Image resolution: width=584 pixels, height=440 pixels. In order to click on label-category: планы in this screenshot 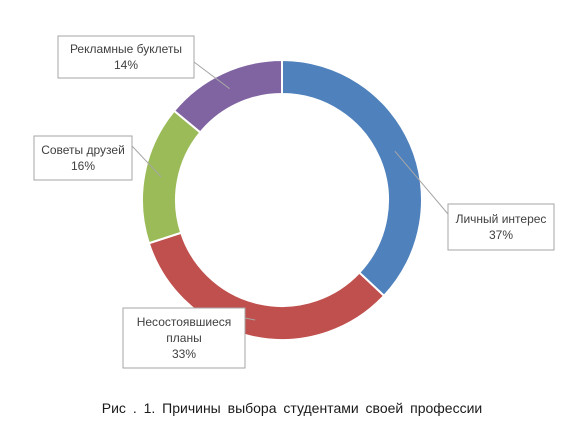, I will do `click(183, 338)`.